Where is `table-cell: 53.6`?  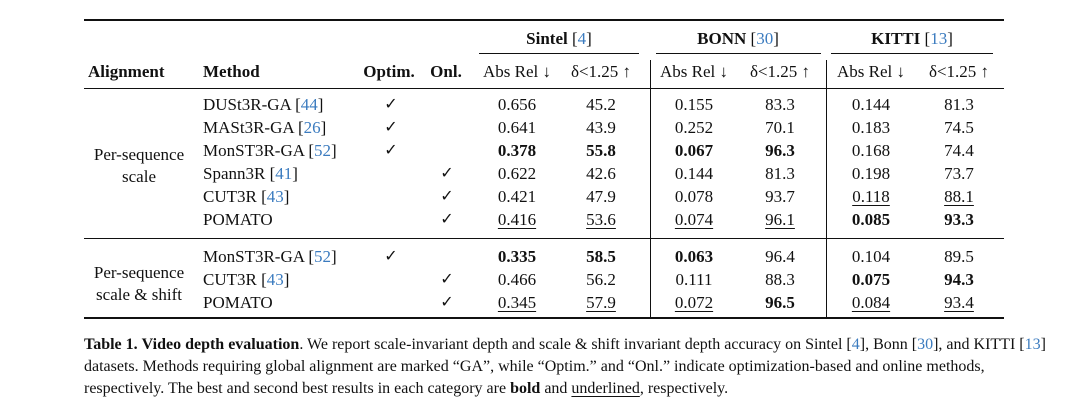
table-cell: 53.6 is located at coordinates (601, 219).